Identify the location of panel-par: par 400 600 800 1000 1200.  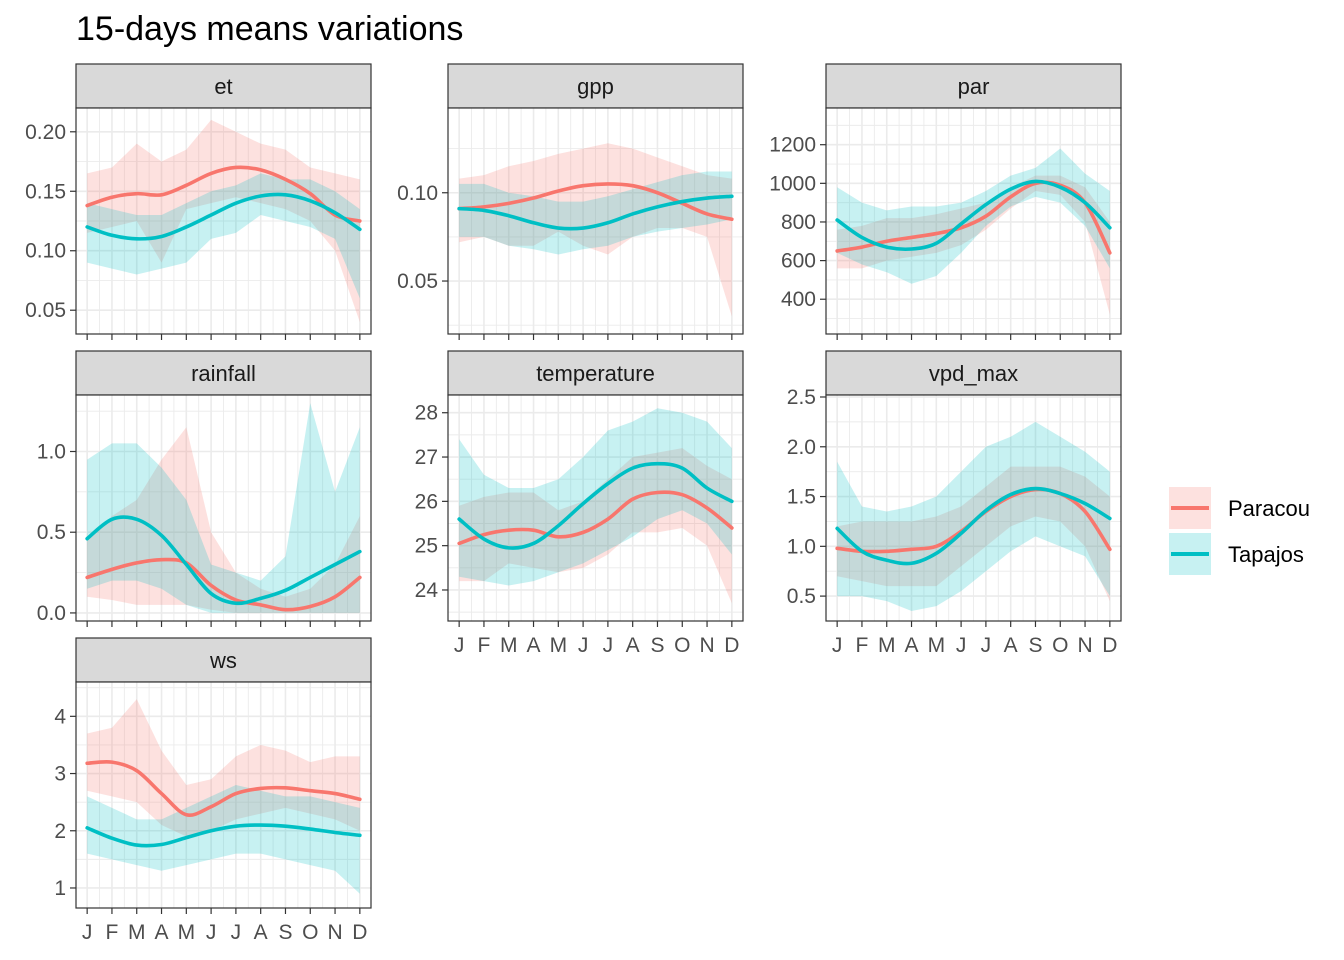
(945, 201).